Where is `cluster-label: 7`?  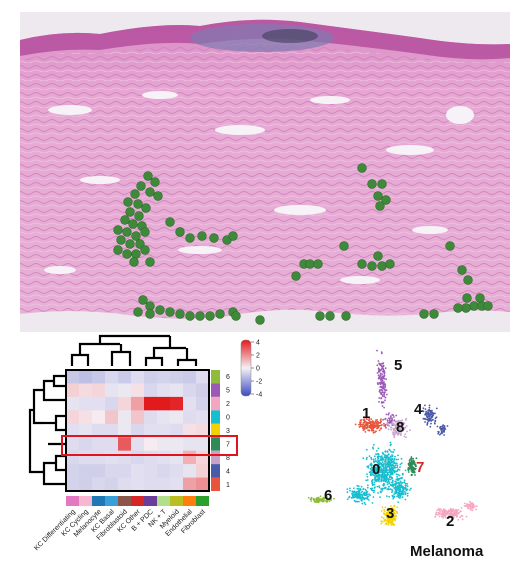
cluster-label: 7 is located at coordinates (420, 467).